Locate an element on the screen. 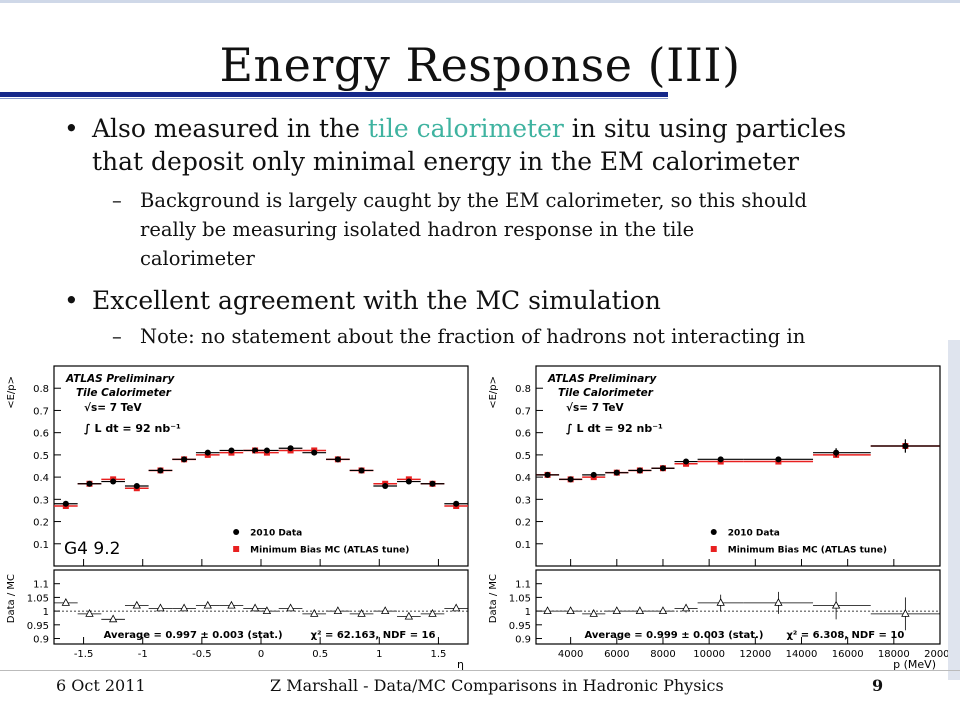 The width and height of the screenshot is (960, 720). footer-rule is located at coordinates (480, 670).